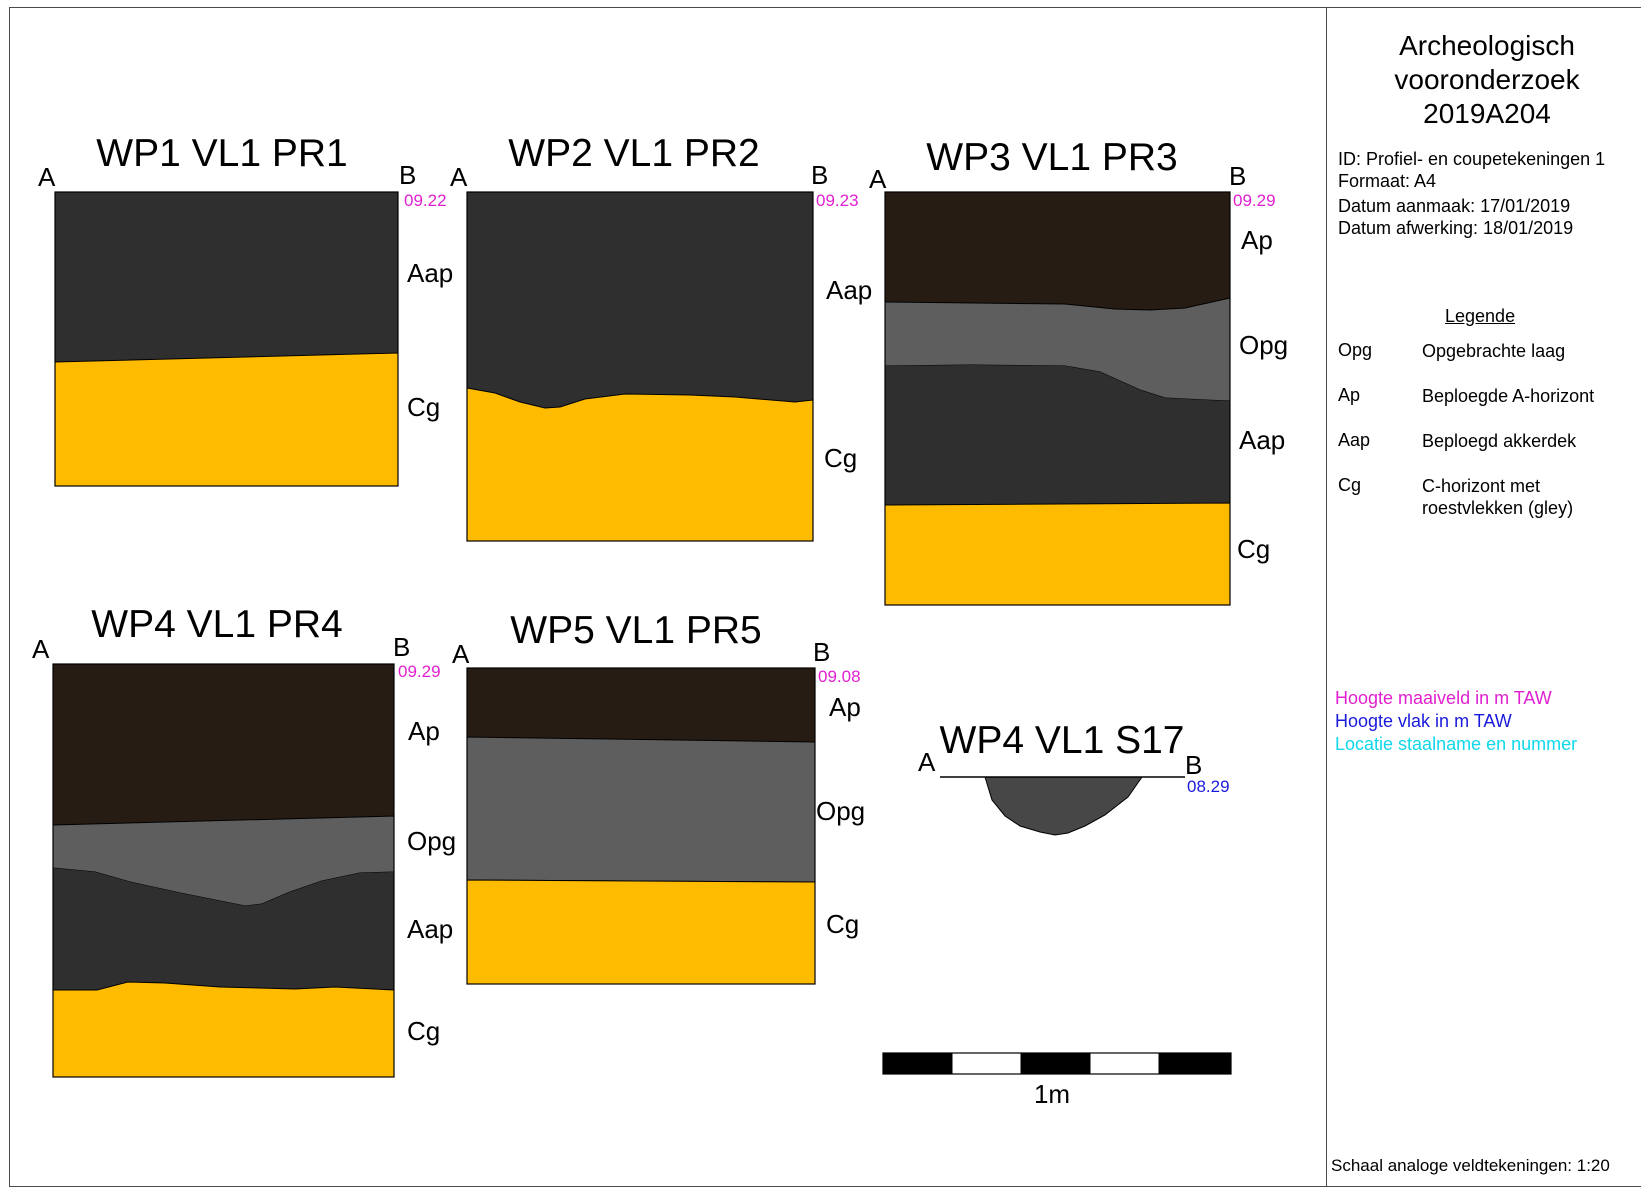 The width and height of the screenshot is (1641, 1187). I want to click on profile-title: WP5 VL1 PR5, so click(635, 630).